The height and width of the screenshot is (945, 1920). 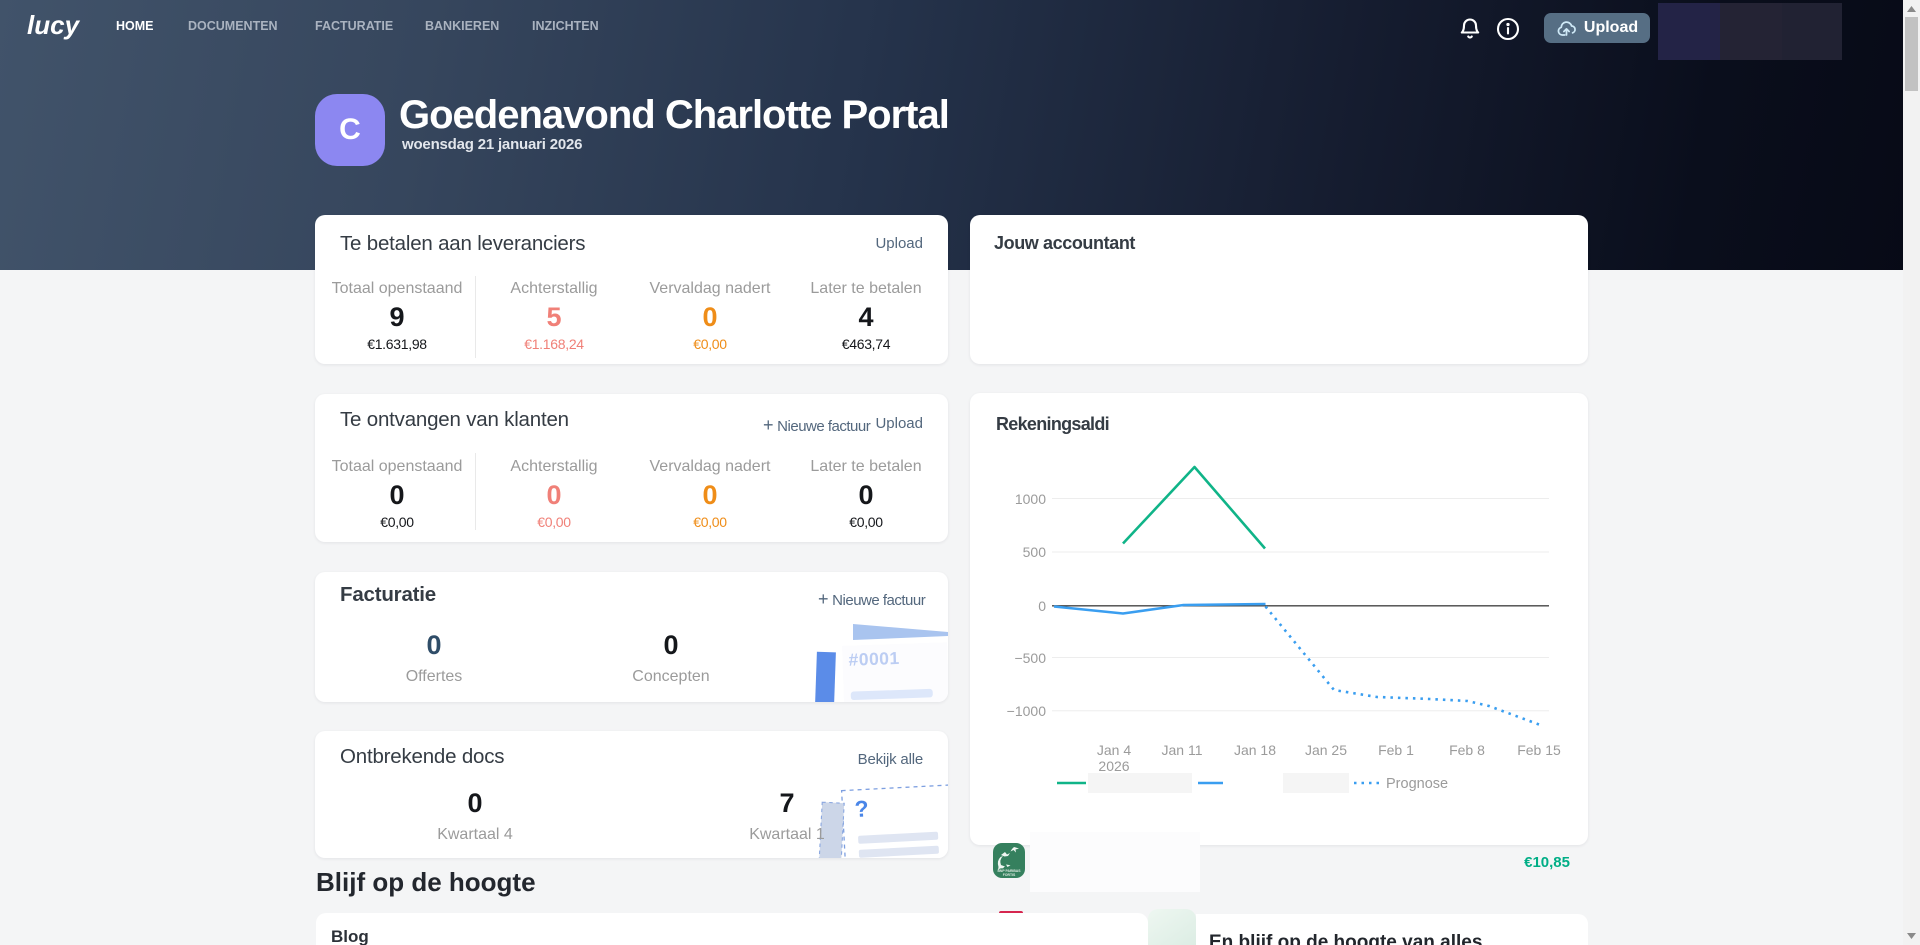 What do you see at coordinates (1035, 552) in the screenshot?
I see `svg-text: 500` at bounding box center [1035, 552].